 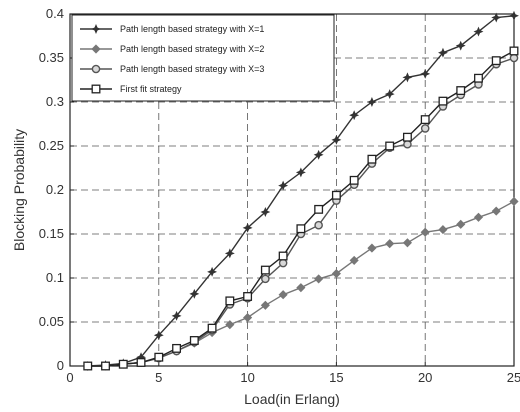 I want to click on y-tick-label: 0.1, so click(x=55, y=277).